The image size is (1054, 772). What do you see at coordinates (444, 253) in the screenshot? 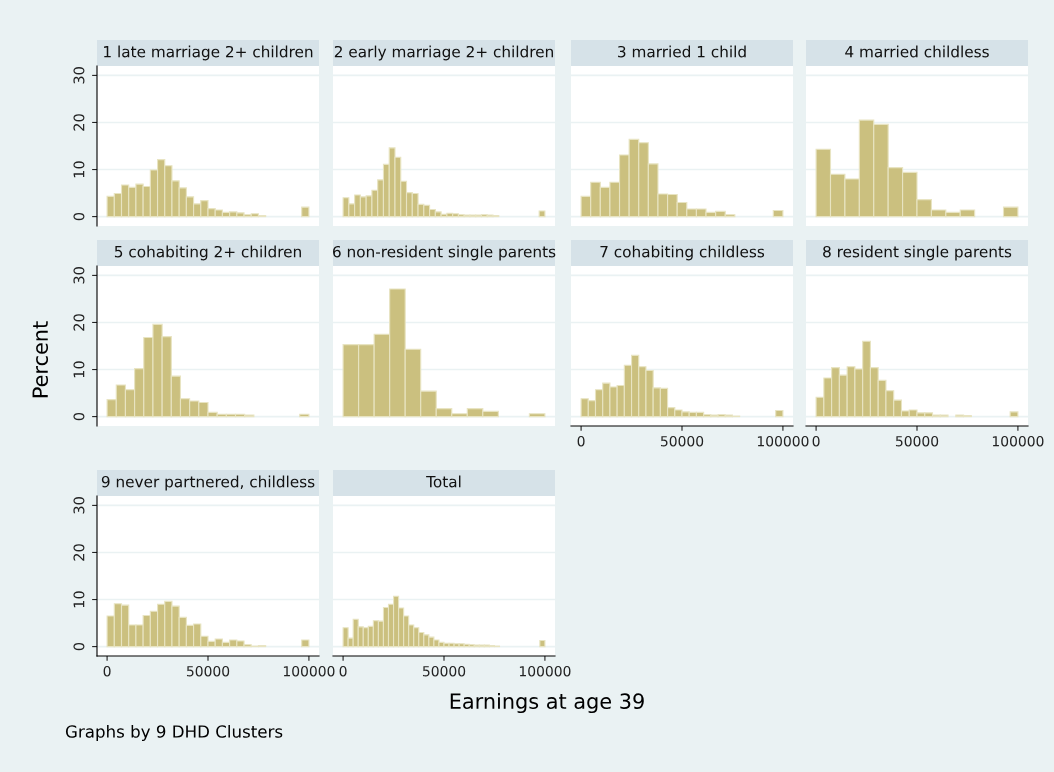
I see `chart-title: 6 non-resident single parents` at bounding box center [444, 253].